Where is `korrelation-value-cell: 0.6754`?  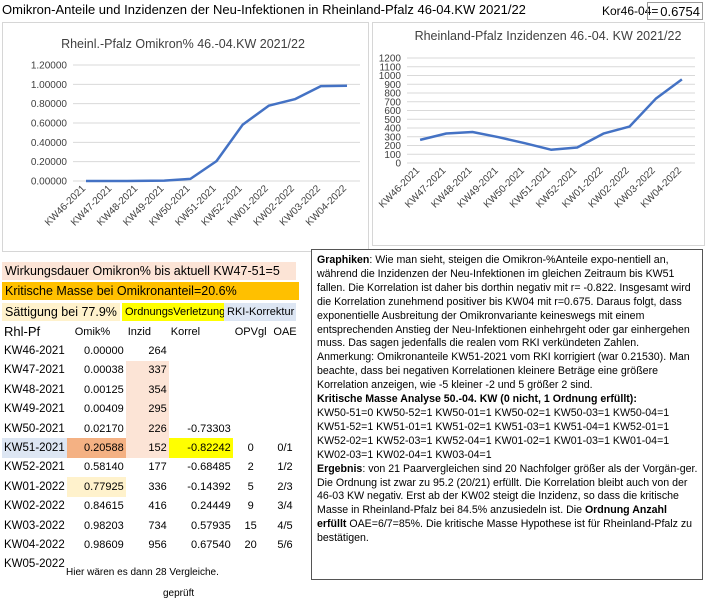 korrelation-value-cell: 0.6754 is located at coordinates (675, 11).